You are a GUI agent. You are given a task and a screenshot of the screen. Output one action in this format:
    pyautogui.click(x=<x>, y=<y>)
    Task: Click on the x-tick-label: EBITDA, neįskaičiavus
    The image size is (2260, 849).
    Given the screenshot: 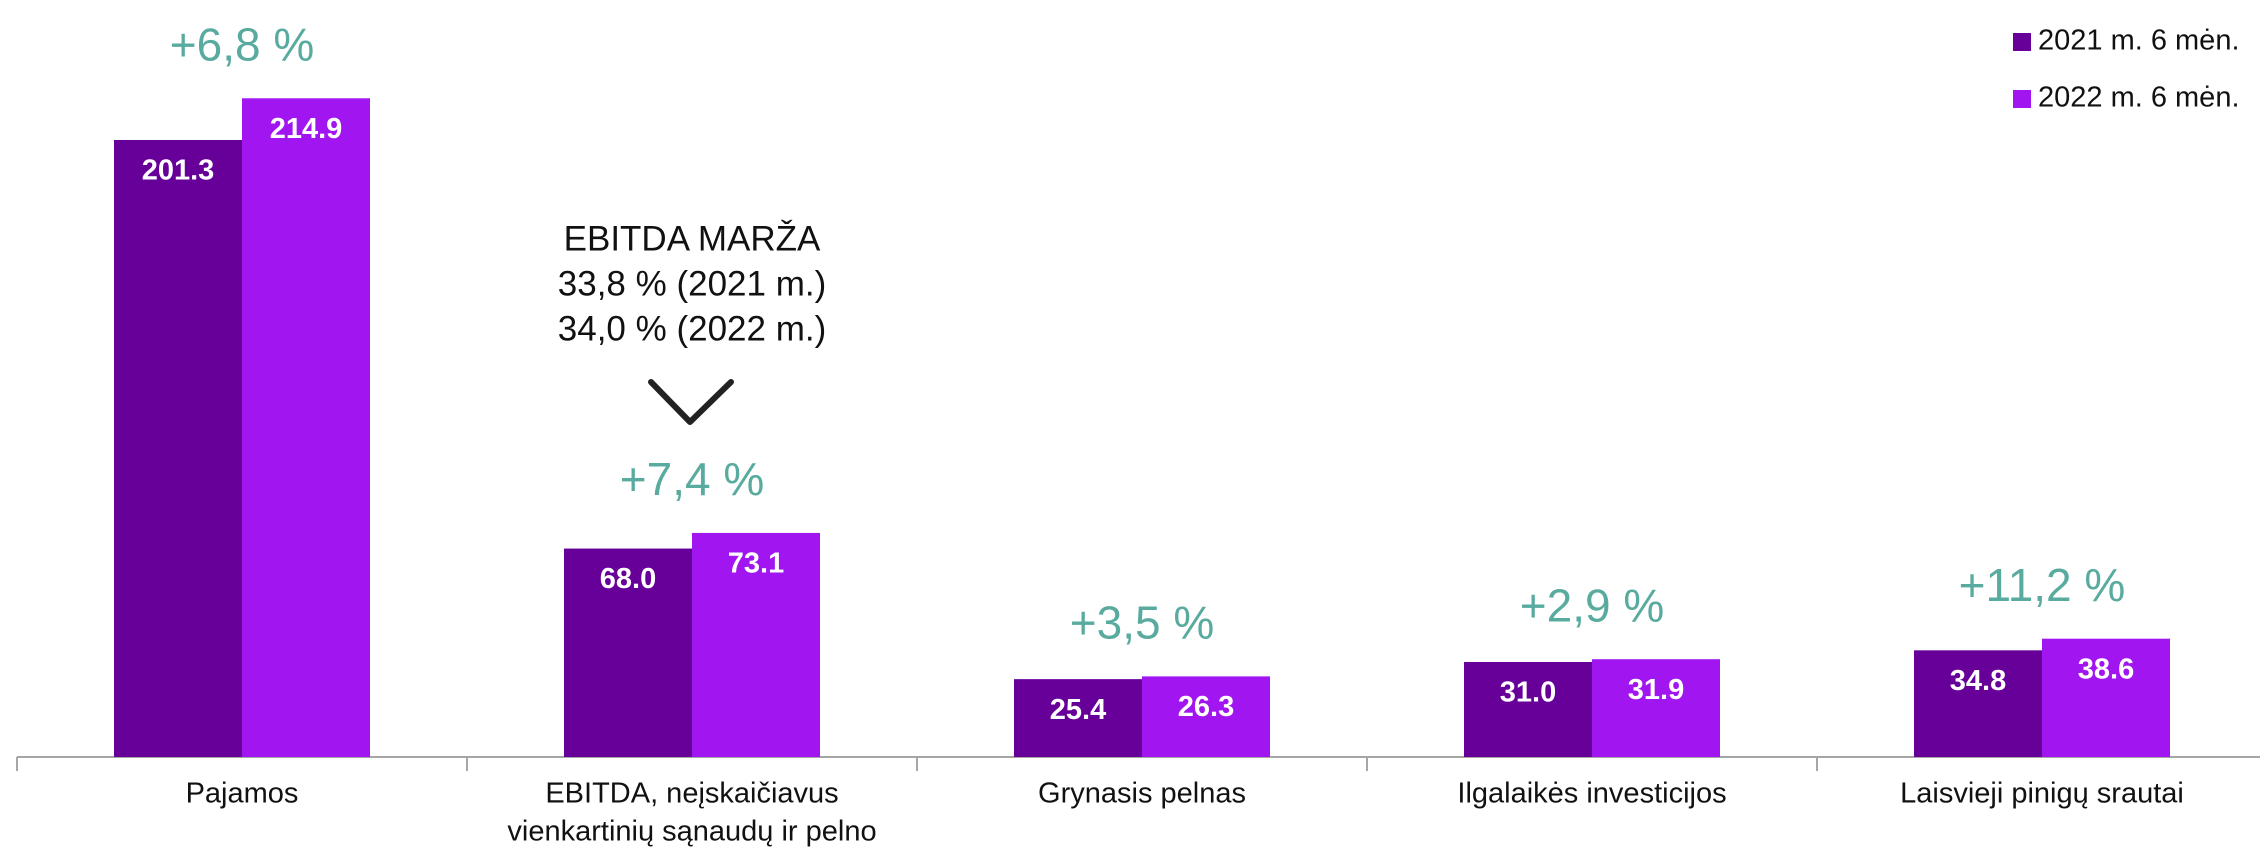 What is the action you would take?
    pyautogui.click(x=691, y=794)
    